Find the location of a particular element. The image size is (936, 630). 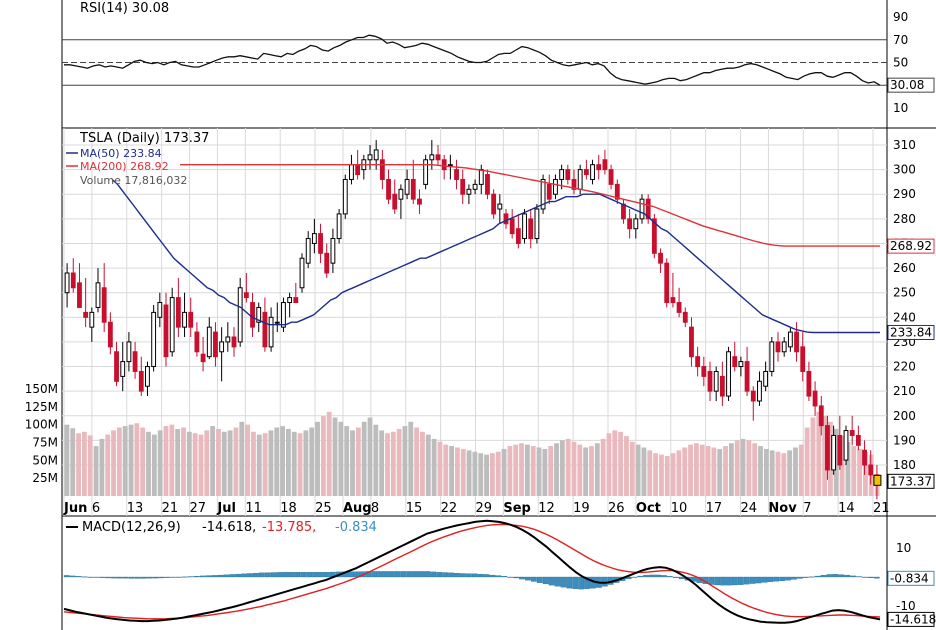

price-tick-label: 240 is located at coordinates (904, 317).